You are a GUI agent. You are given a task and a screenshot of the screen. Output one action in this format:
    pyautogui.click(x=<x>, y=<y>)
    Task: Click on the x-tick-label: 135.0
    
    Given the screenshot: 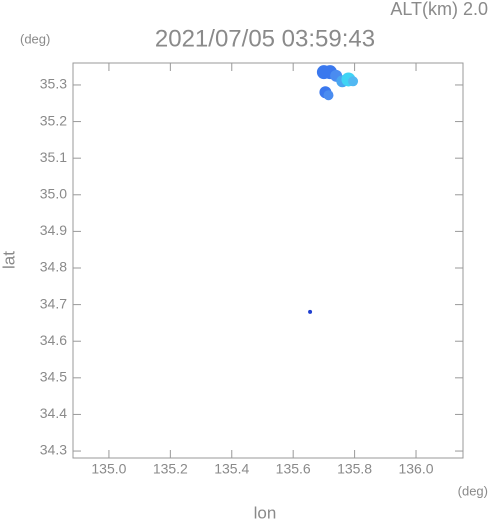 What is the action you would take?
    pyautogui.click(x=108, y=469)
    